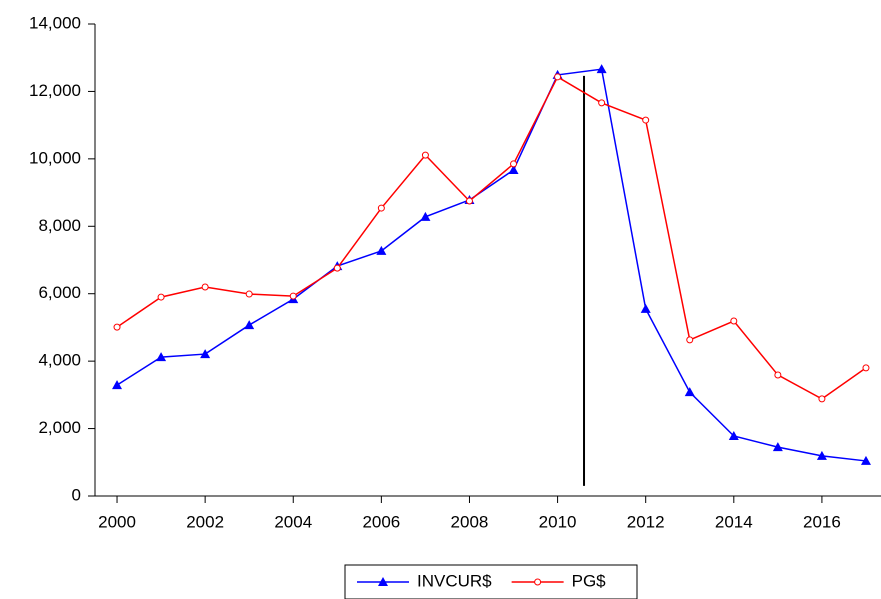 Image resolution: width=881 pixels, height=599 pixels. Describe the element at coordinates (59, 292) in the screenshot. I see `y-tick-label: 6,000` at that location.